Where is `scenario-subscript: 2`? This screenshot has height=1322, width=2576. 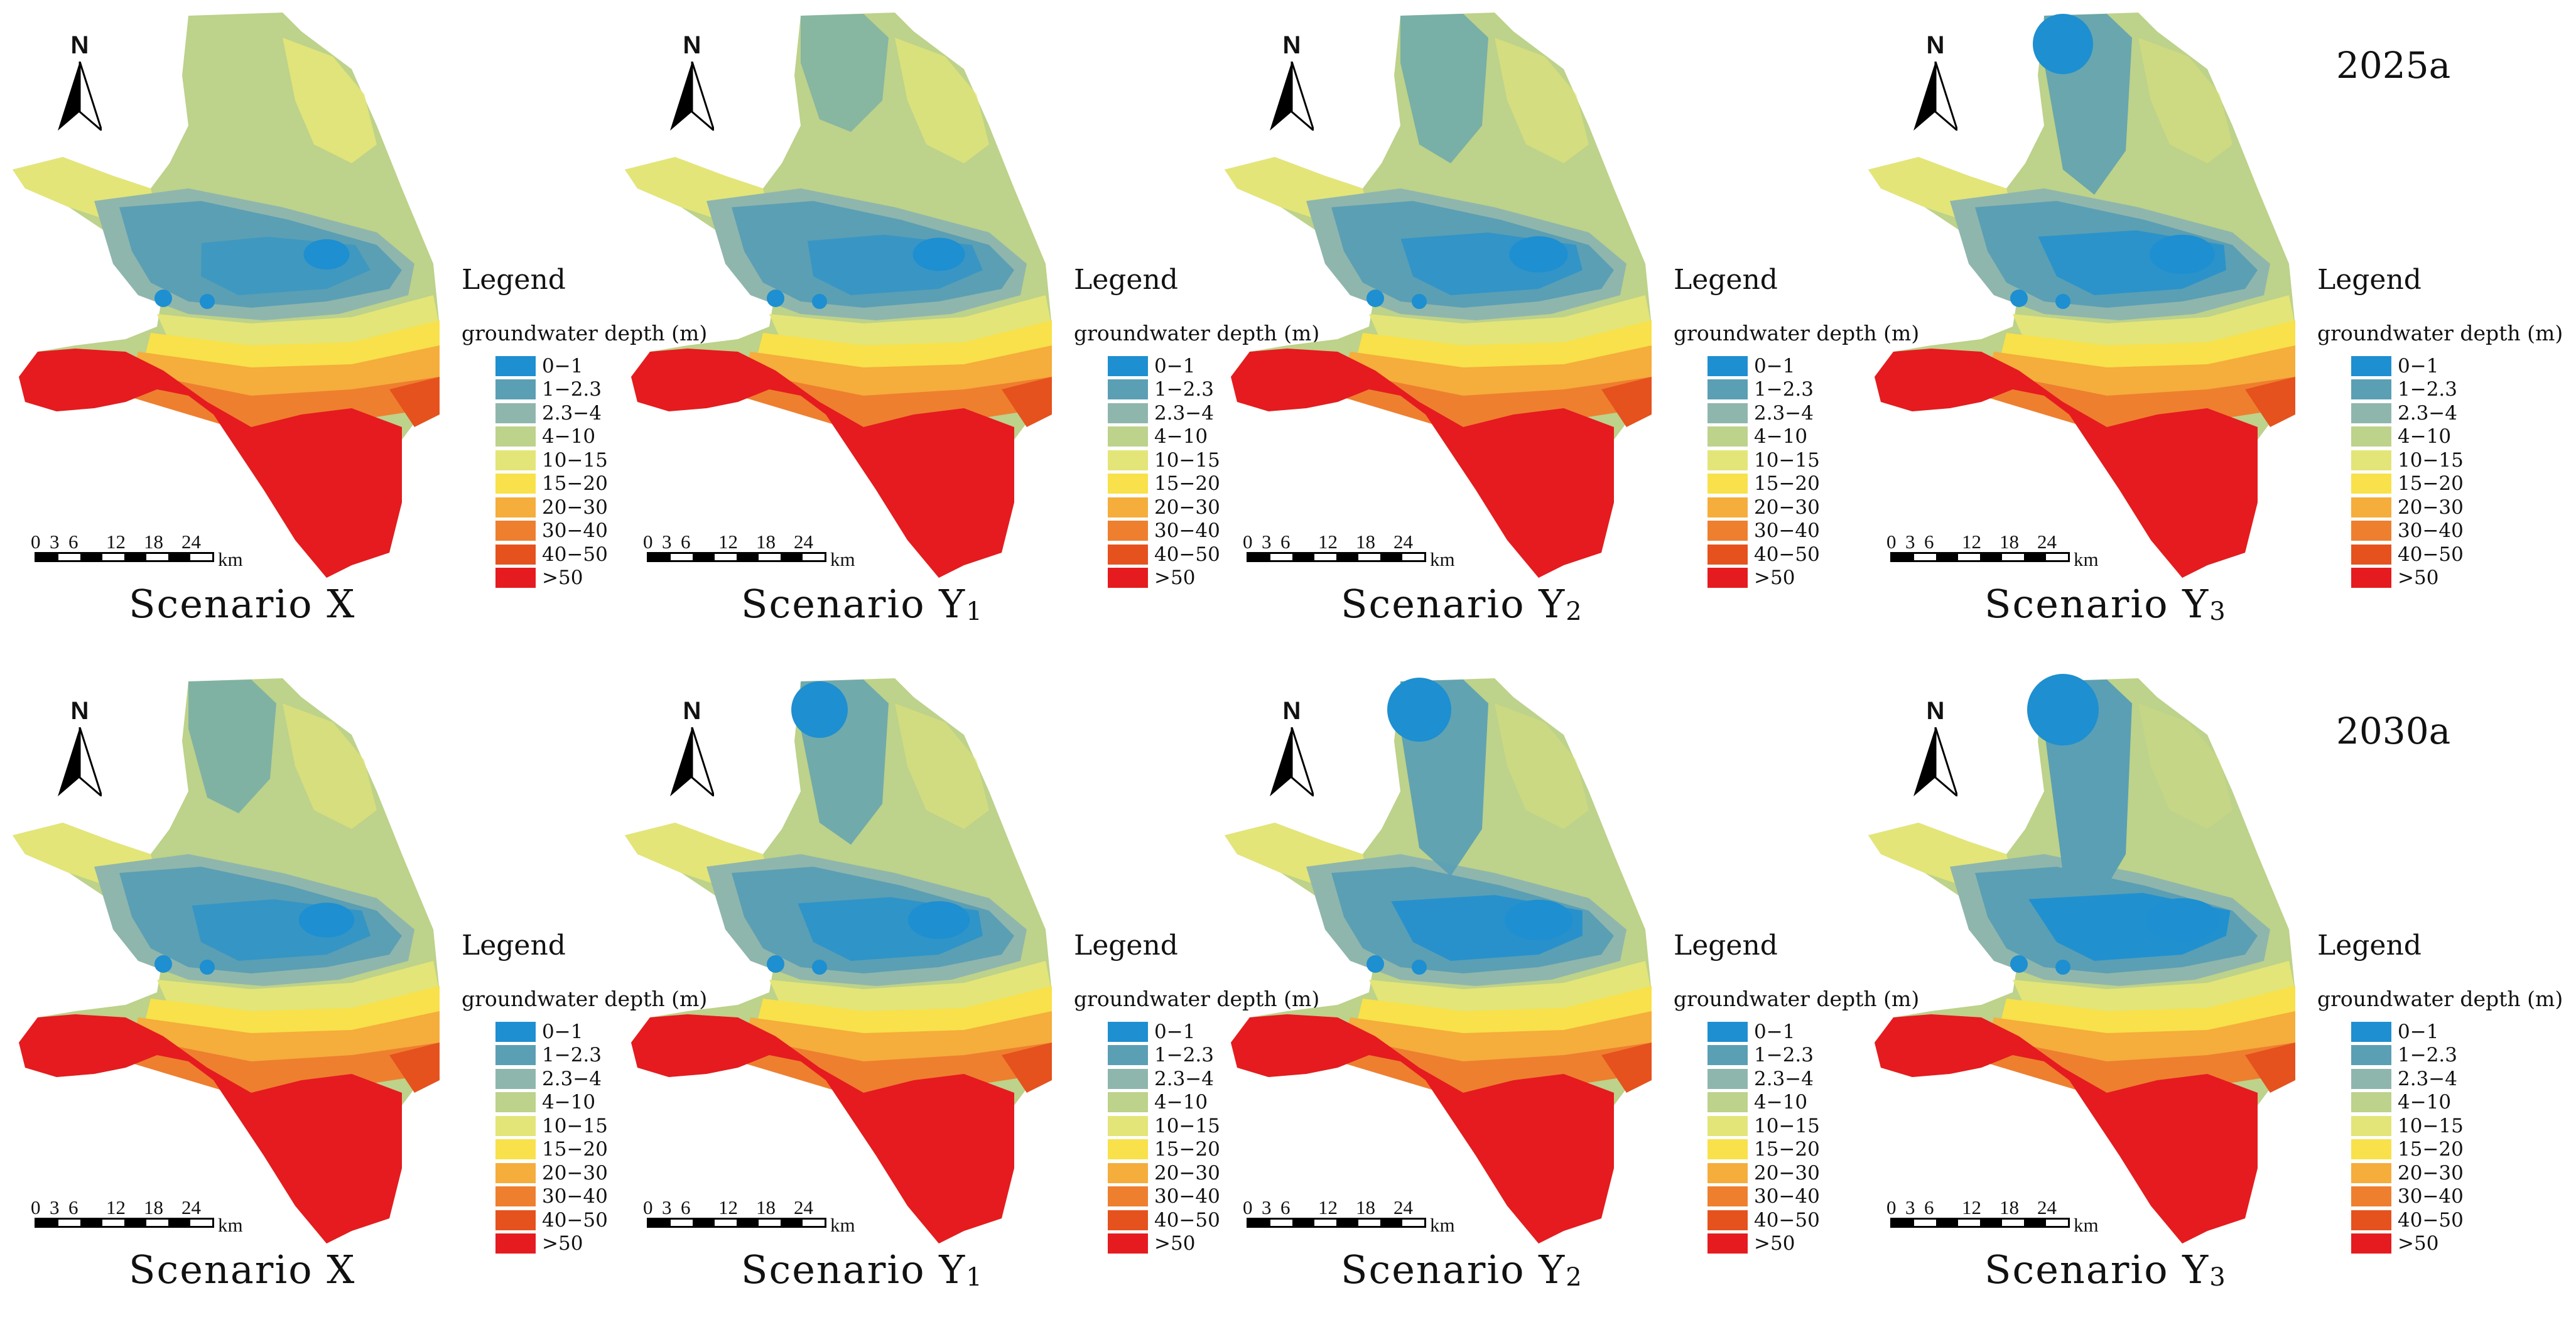 scenario-subscript: 2 is located at coordinates (1575, 1277).